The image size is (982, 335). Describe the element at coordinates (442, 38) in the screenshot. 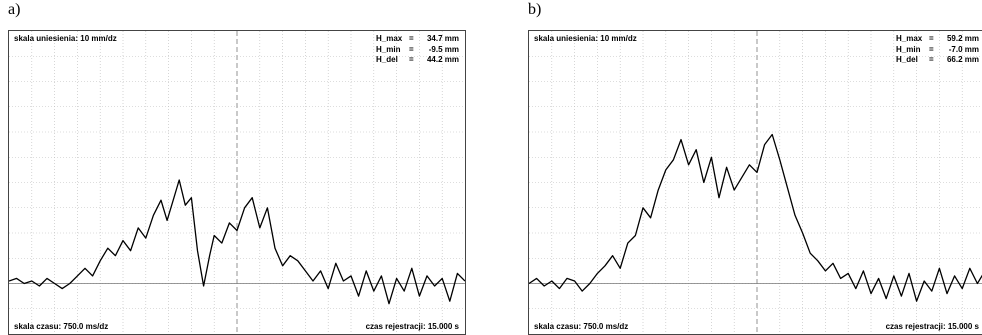

I see `stat-value: 34.7 mm` at that location.